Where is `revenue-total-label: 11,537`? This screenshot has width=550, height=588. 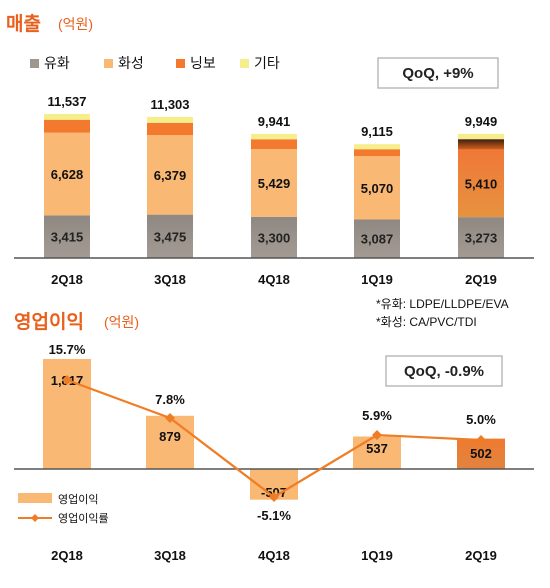 revenue-total-label: 11,537 is located at coordinates (66, 101).